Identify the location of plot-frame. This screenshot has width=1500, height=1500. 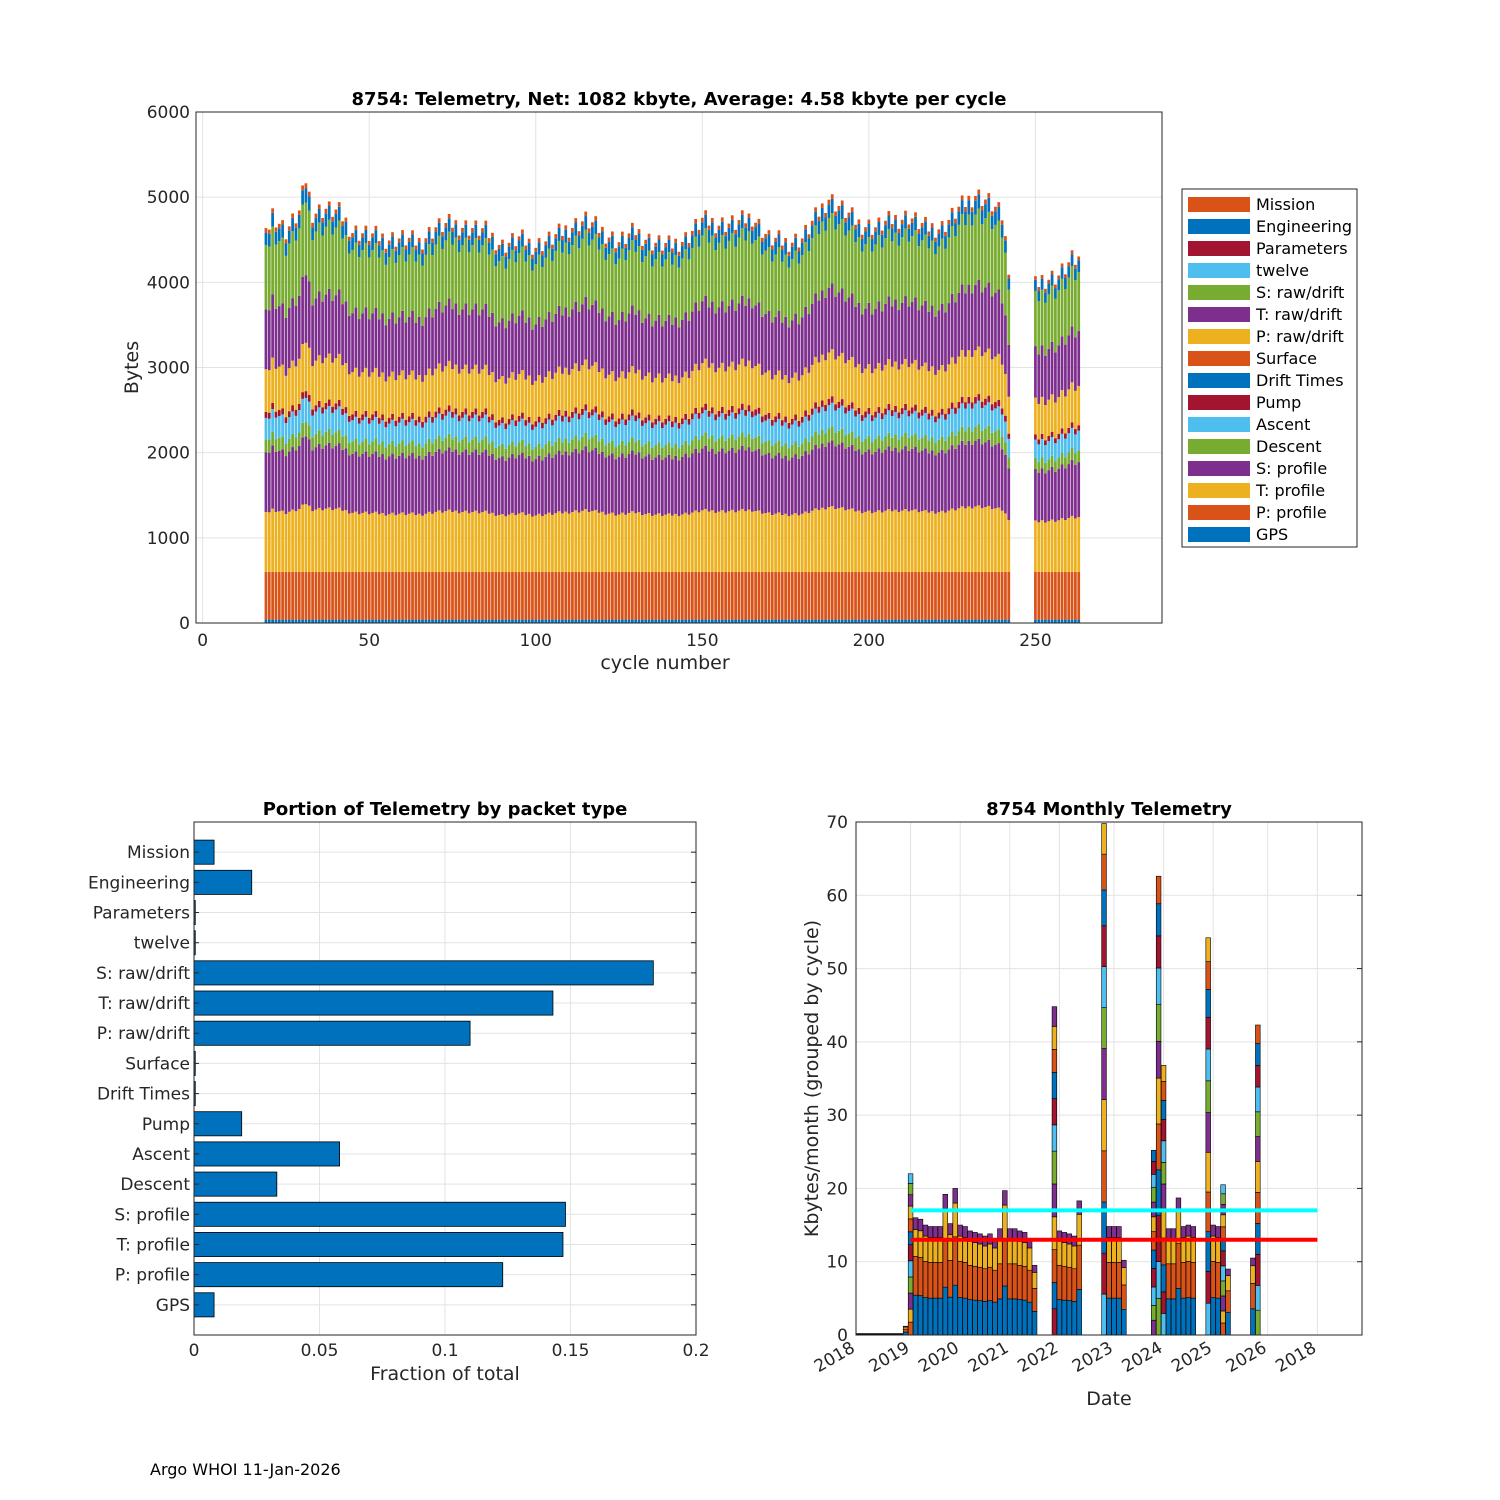
(1109, 1078).